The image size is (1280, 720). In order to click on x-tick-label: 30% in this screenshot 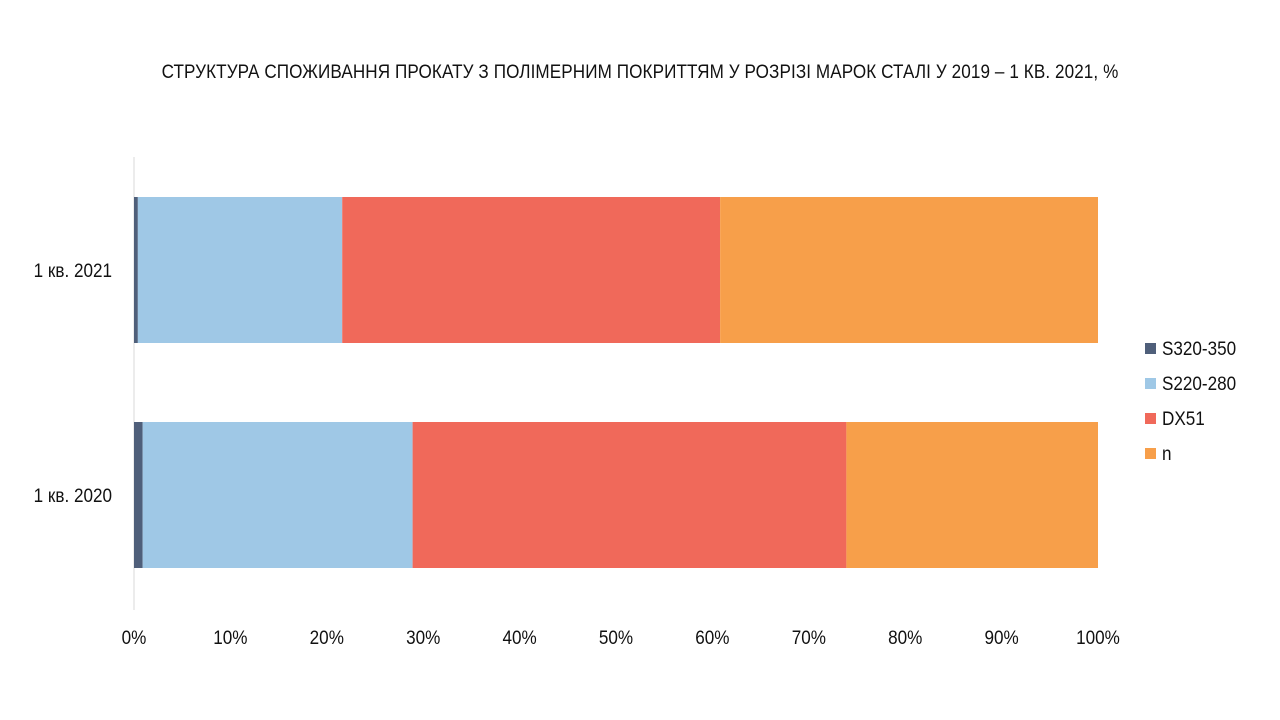, I will do `click(423, 637)`.